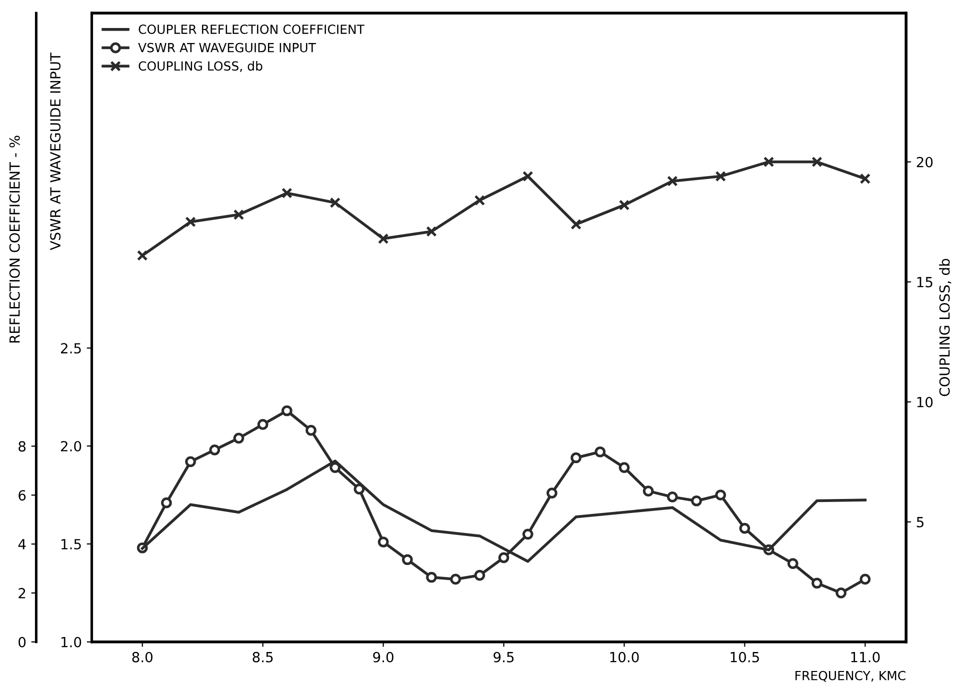 This screenshot has width=966, height=688. Describe the element at coordinates (14, 239) in the screenshot. I see `y3-axis-title: REFLECTION COEFFICIENT - %` at that location.